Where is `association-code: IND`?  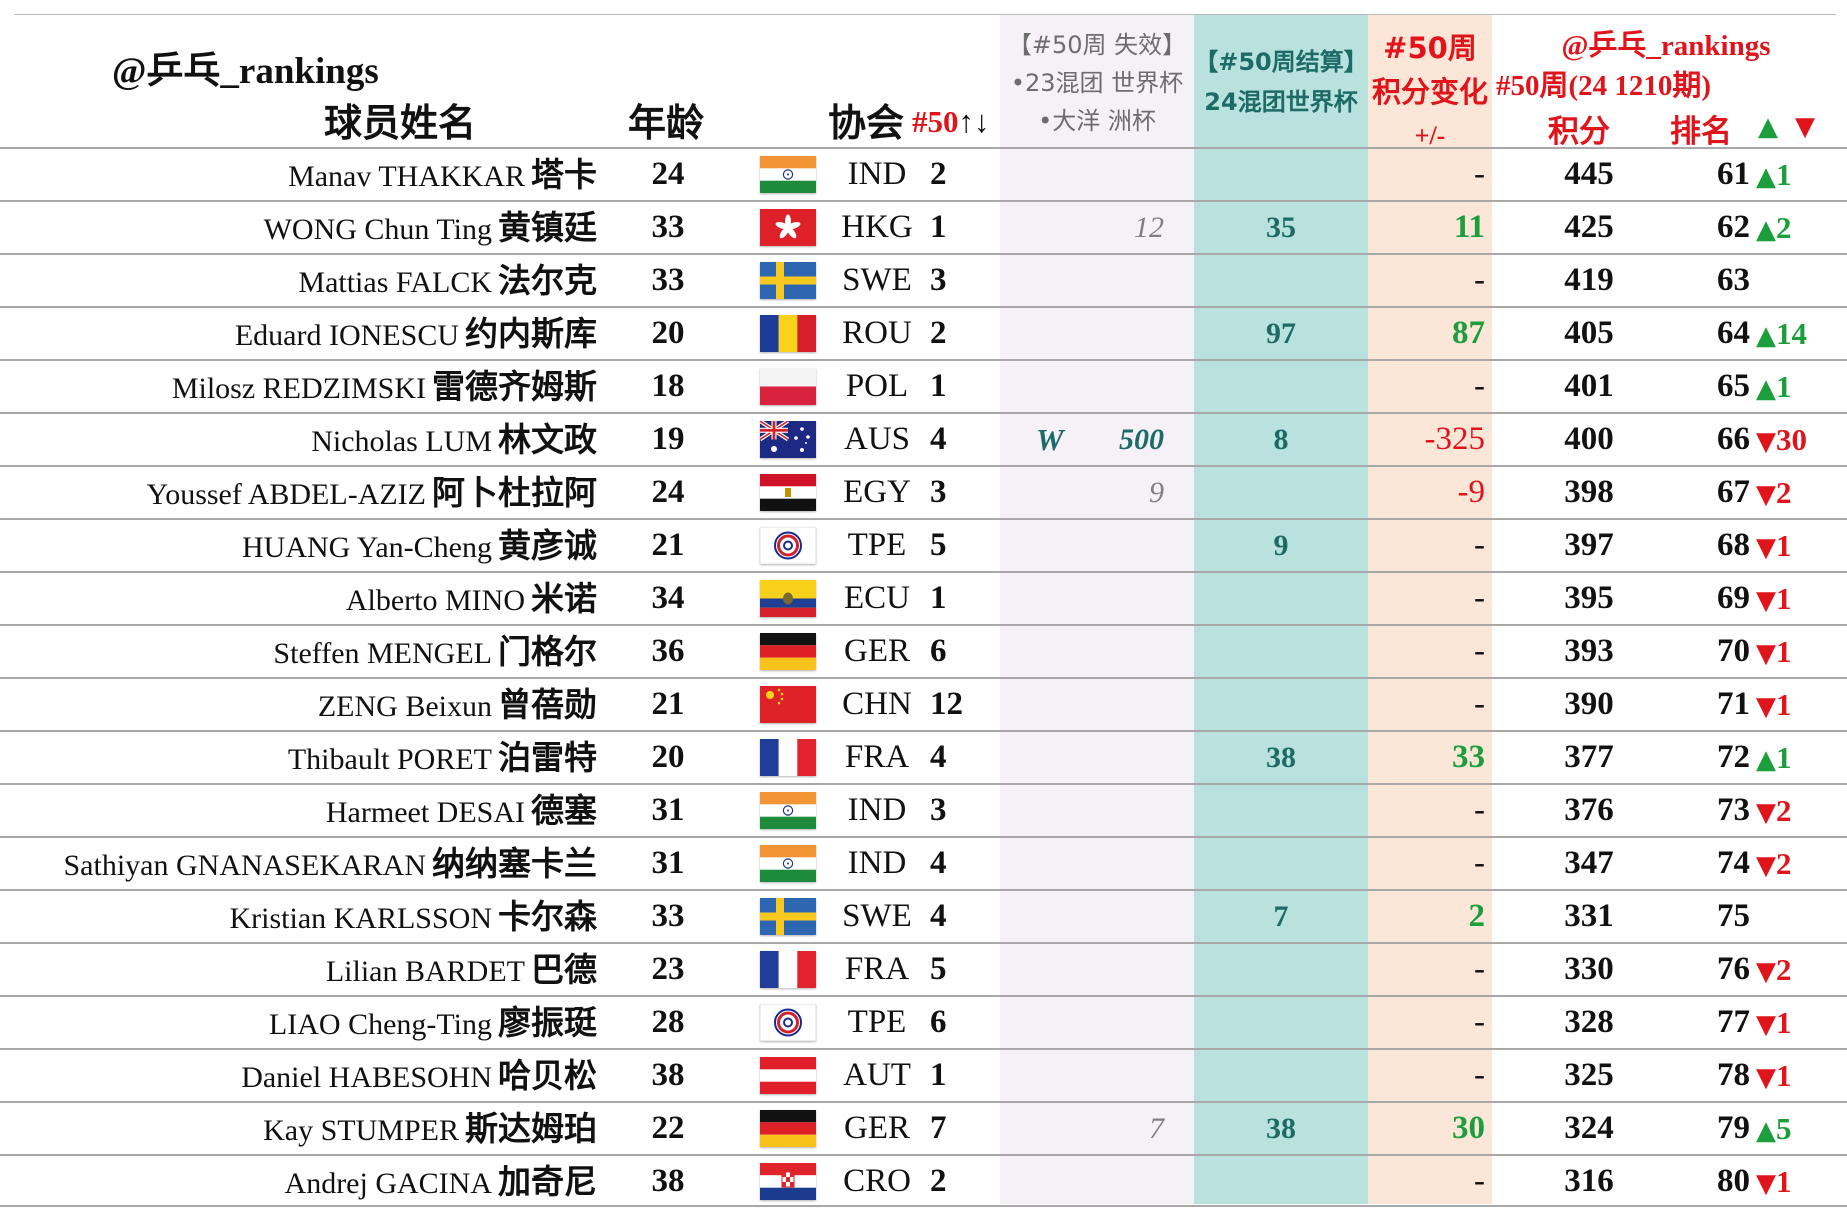
association-code: IND is located at coordinates (877, 863).